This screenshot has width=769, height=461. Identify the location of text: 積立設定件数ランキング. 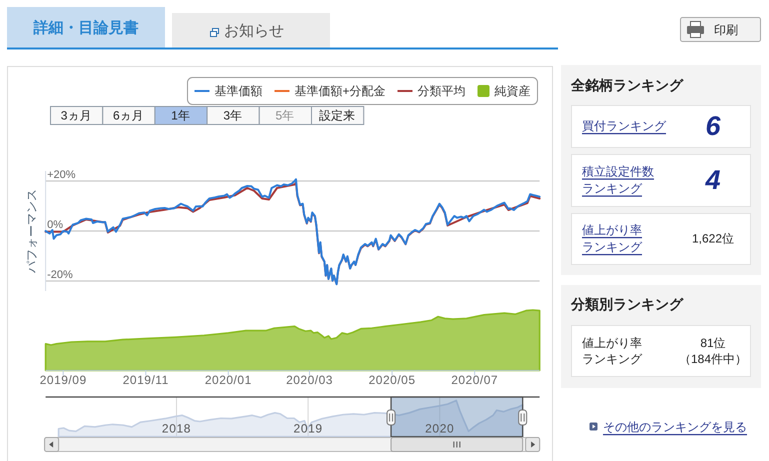
(618, 180).